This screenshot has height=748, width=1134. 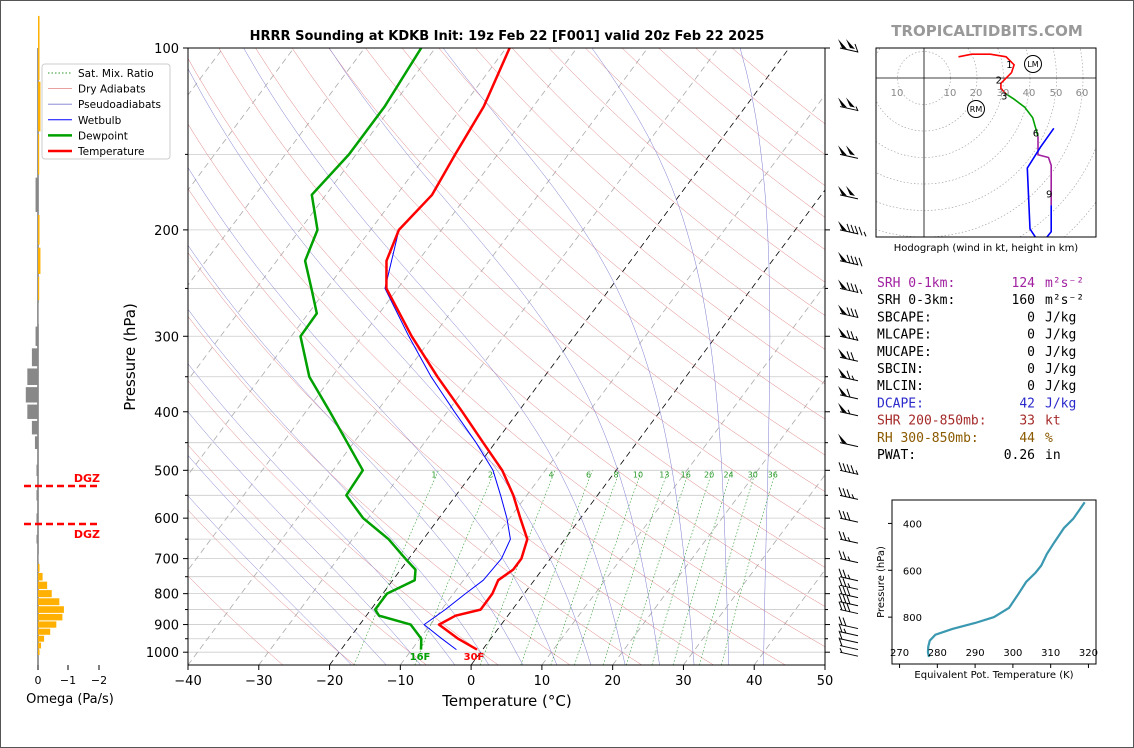 I want to click on theta-e-frame, so click(x=994, y=582).